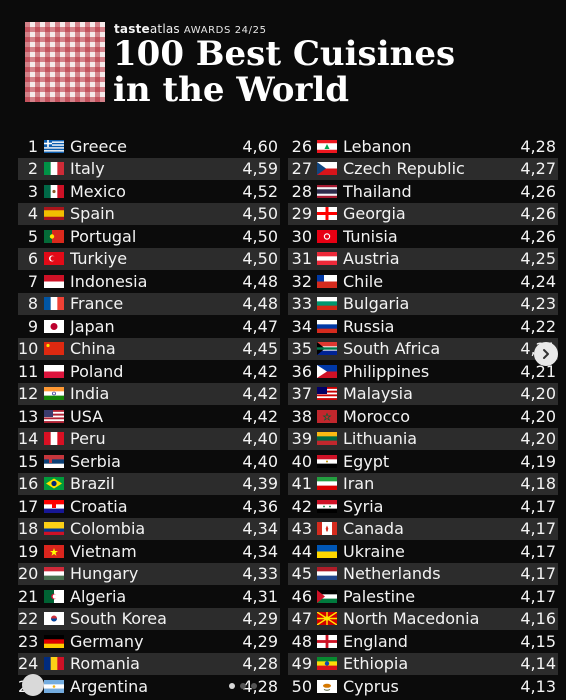 This screenshot has width=566, height=700. Describe the element at coordinates (99, 506) in the screenshot. I see `country-name: Croatia` at that location.